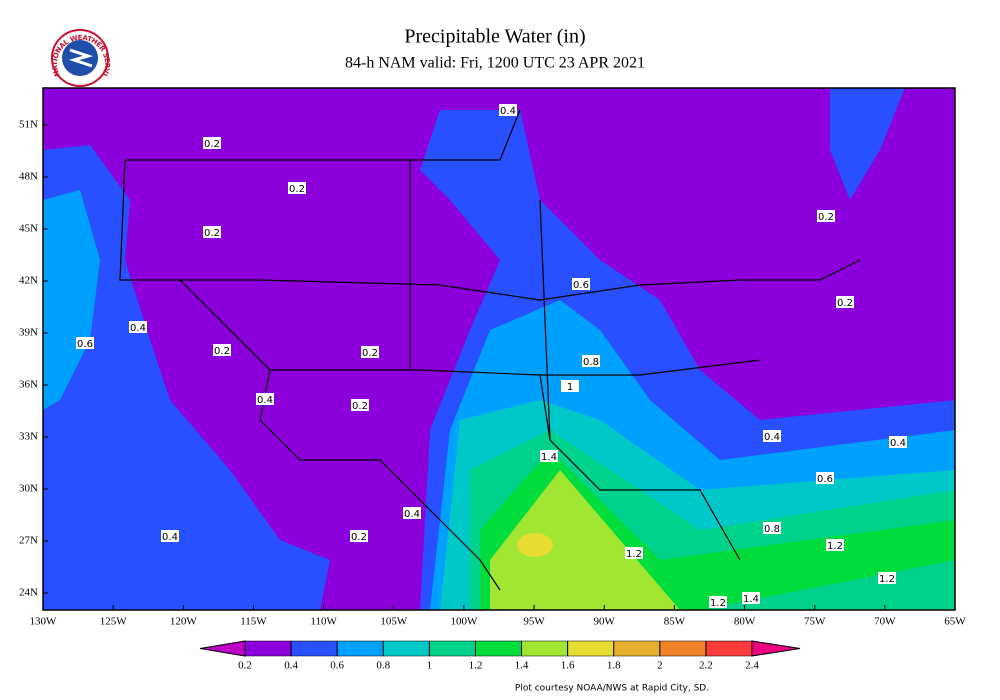  What do you see at coordinates (323, 622) in the screenshot?
I see `lon-label: 110W` at bounding box center [323, 622].